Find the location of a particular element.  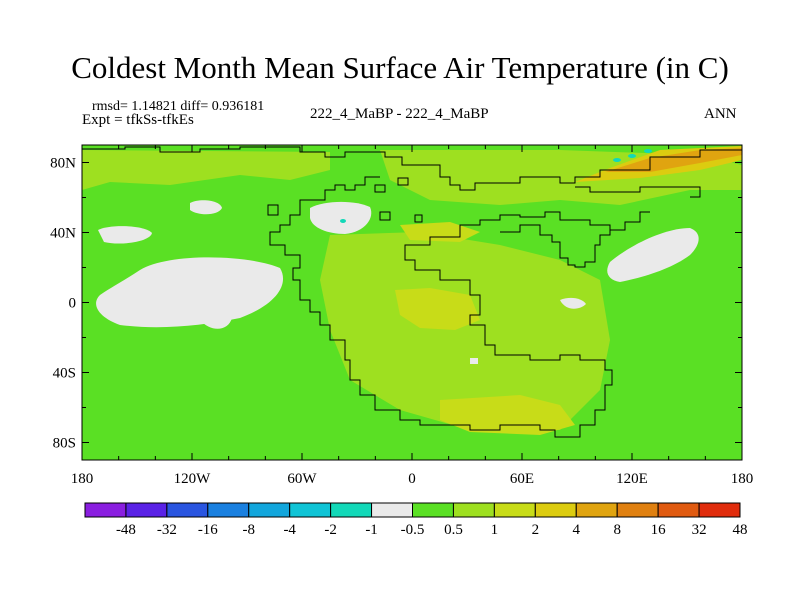

colorbar-label: -2 is located at coordinates (330, 530).